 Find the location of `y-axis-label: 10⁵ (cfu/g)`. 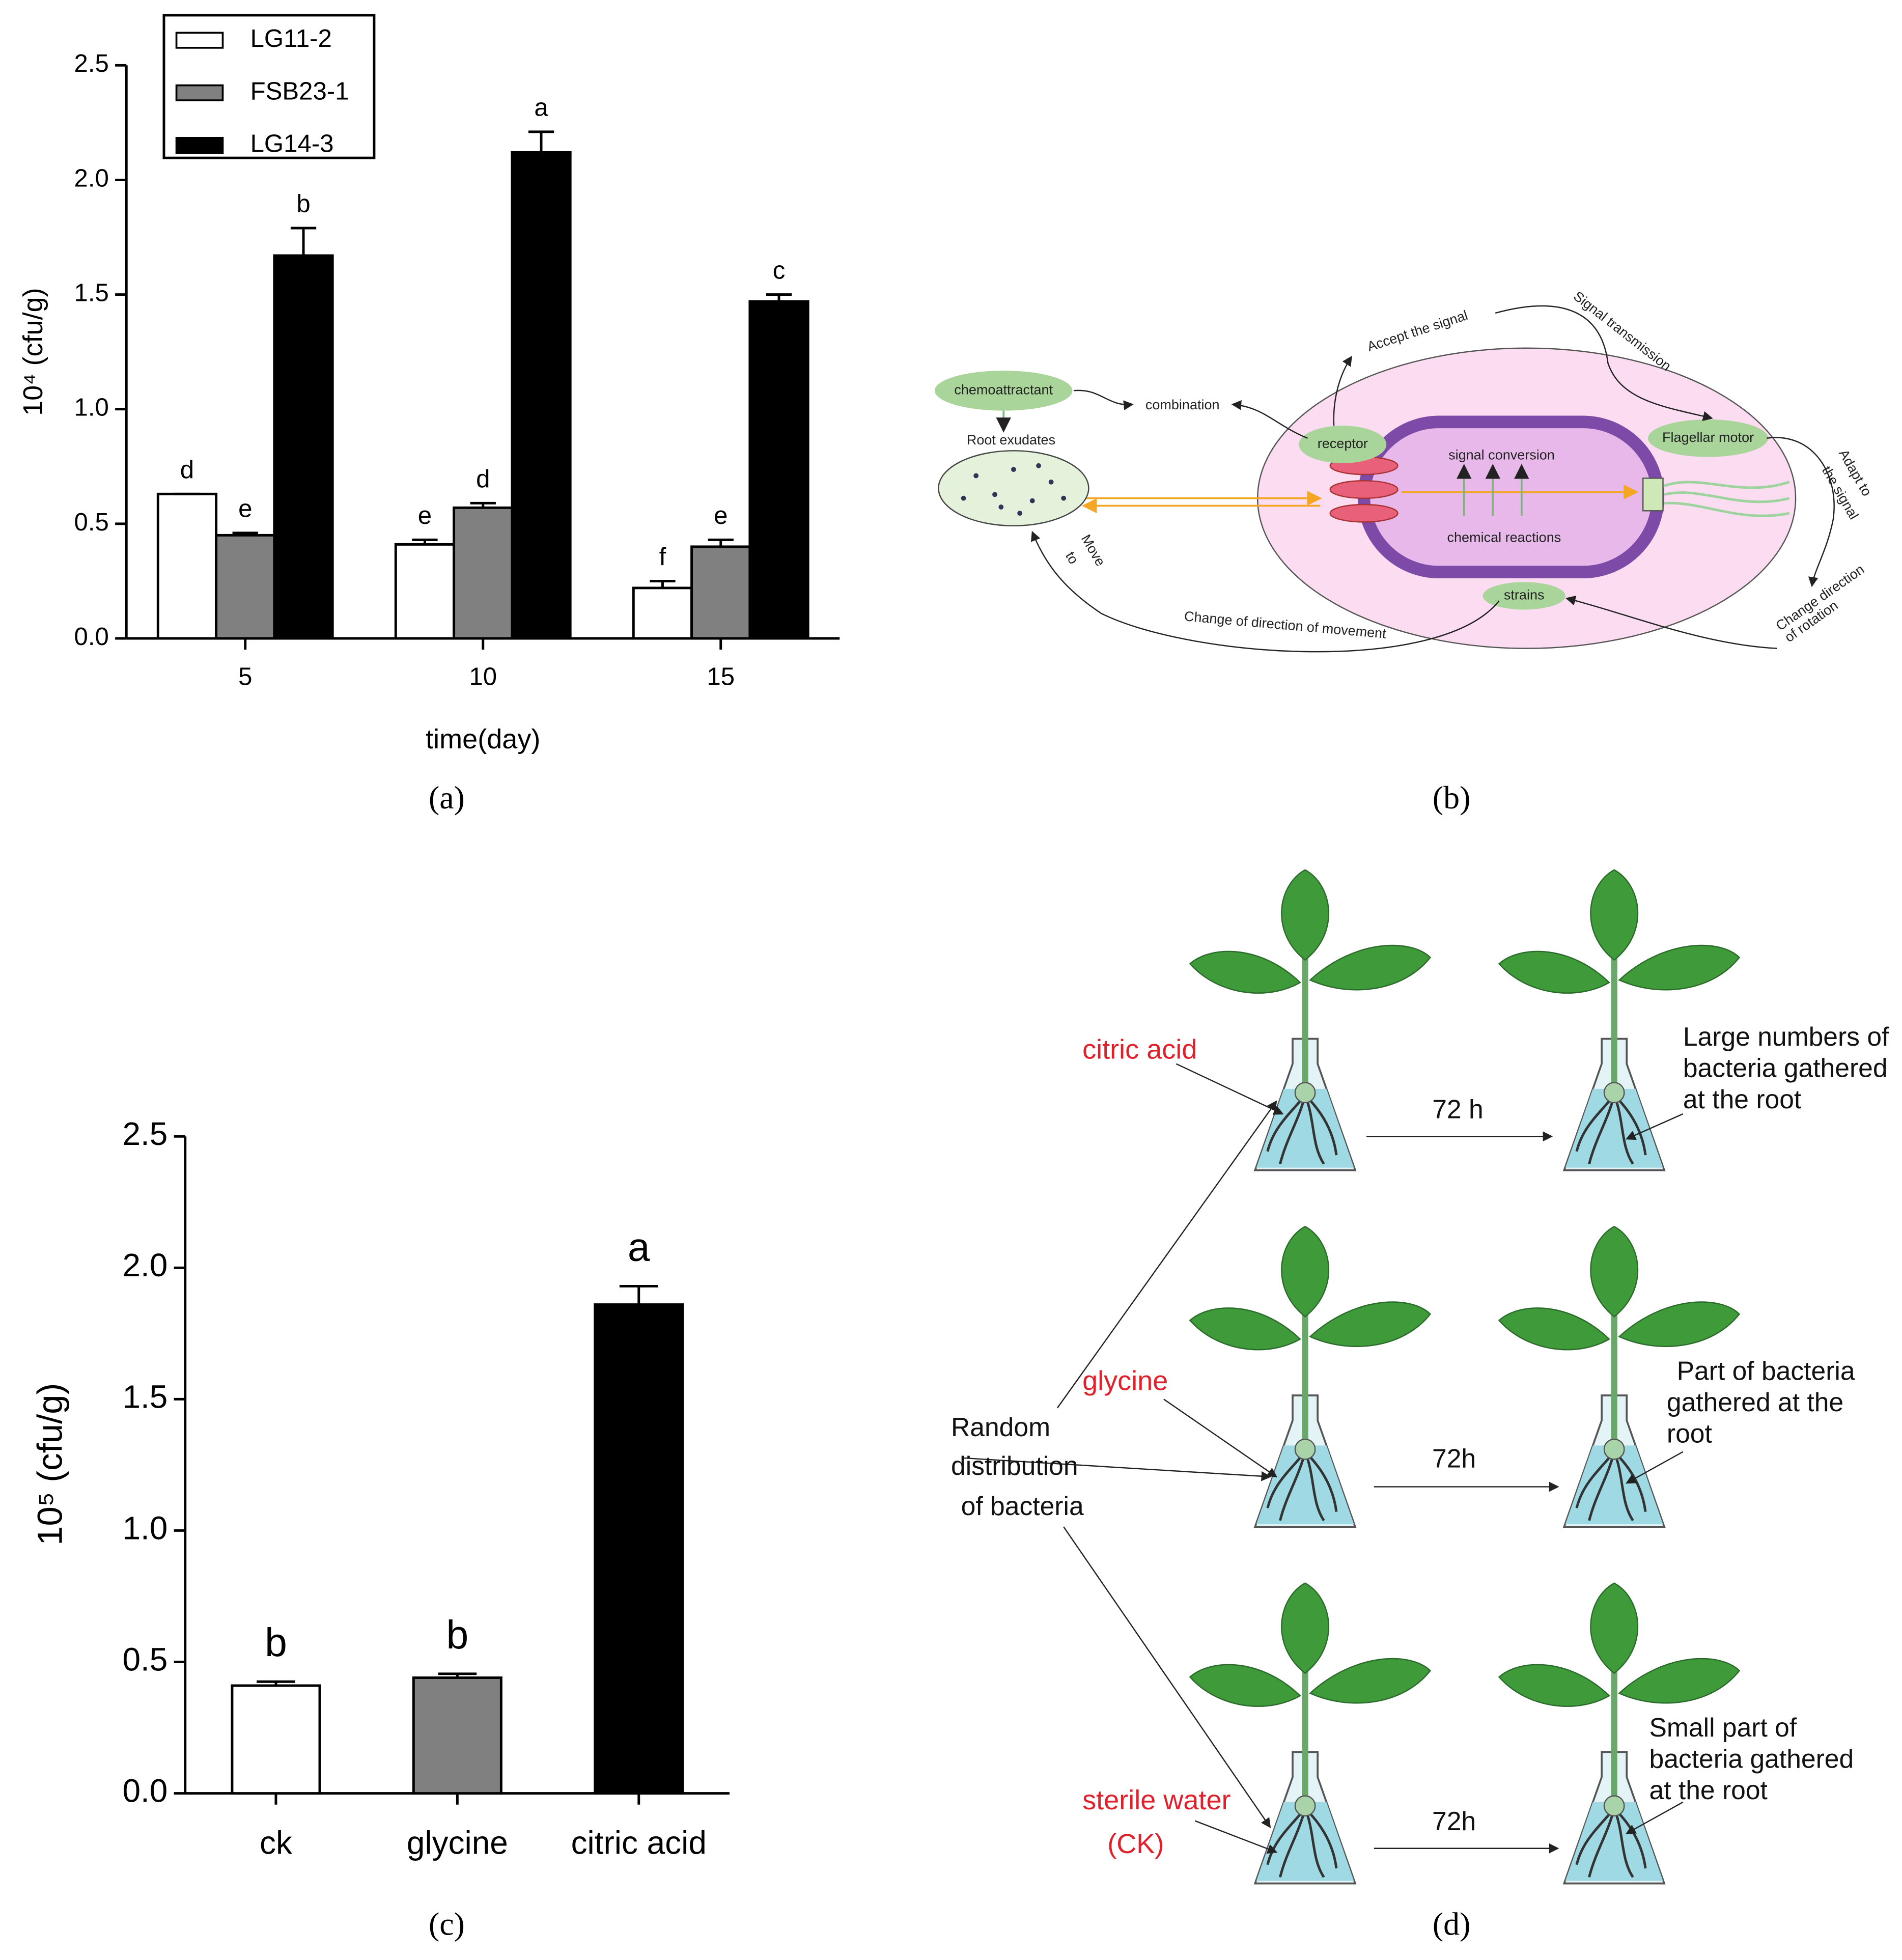

y-axis-label: 10⁵ (cfu/g) is located at coordinates (49, 1464).